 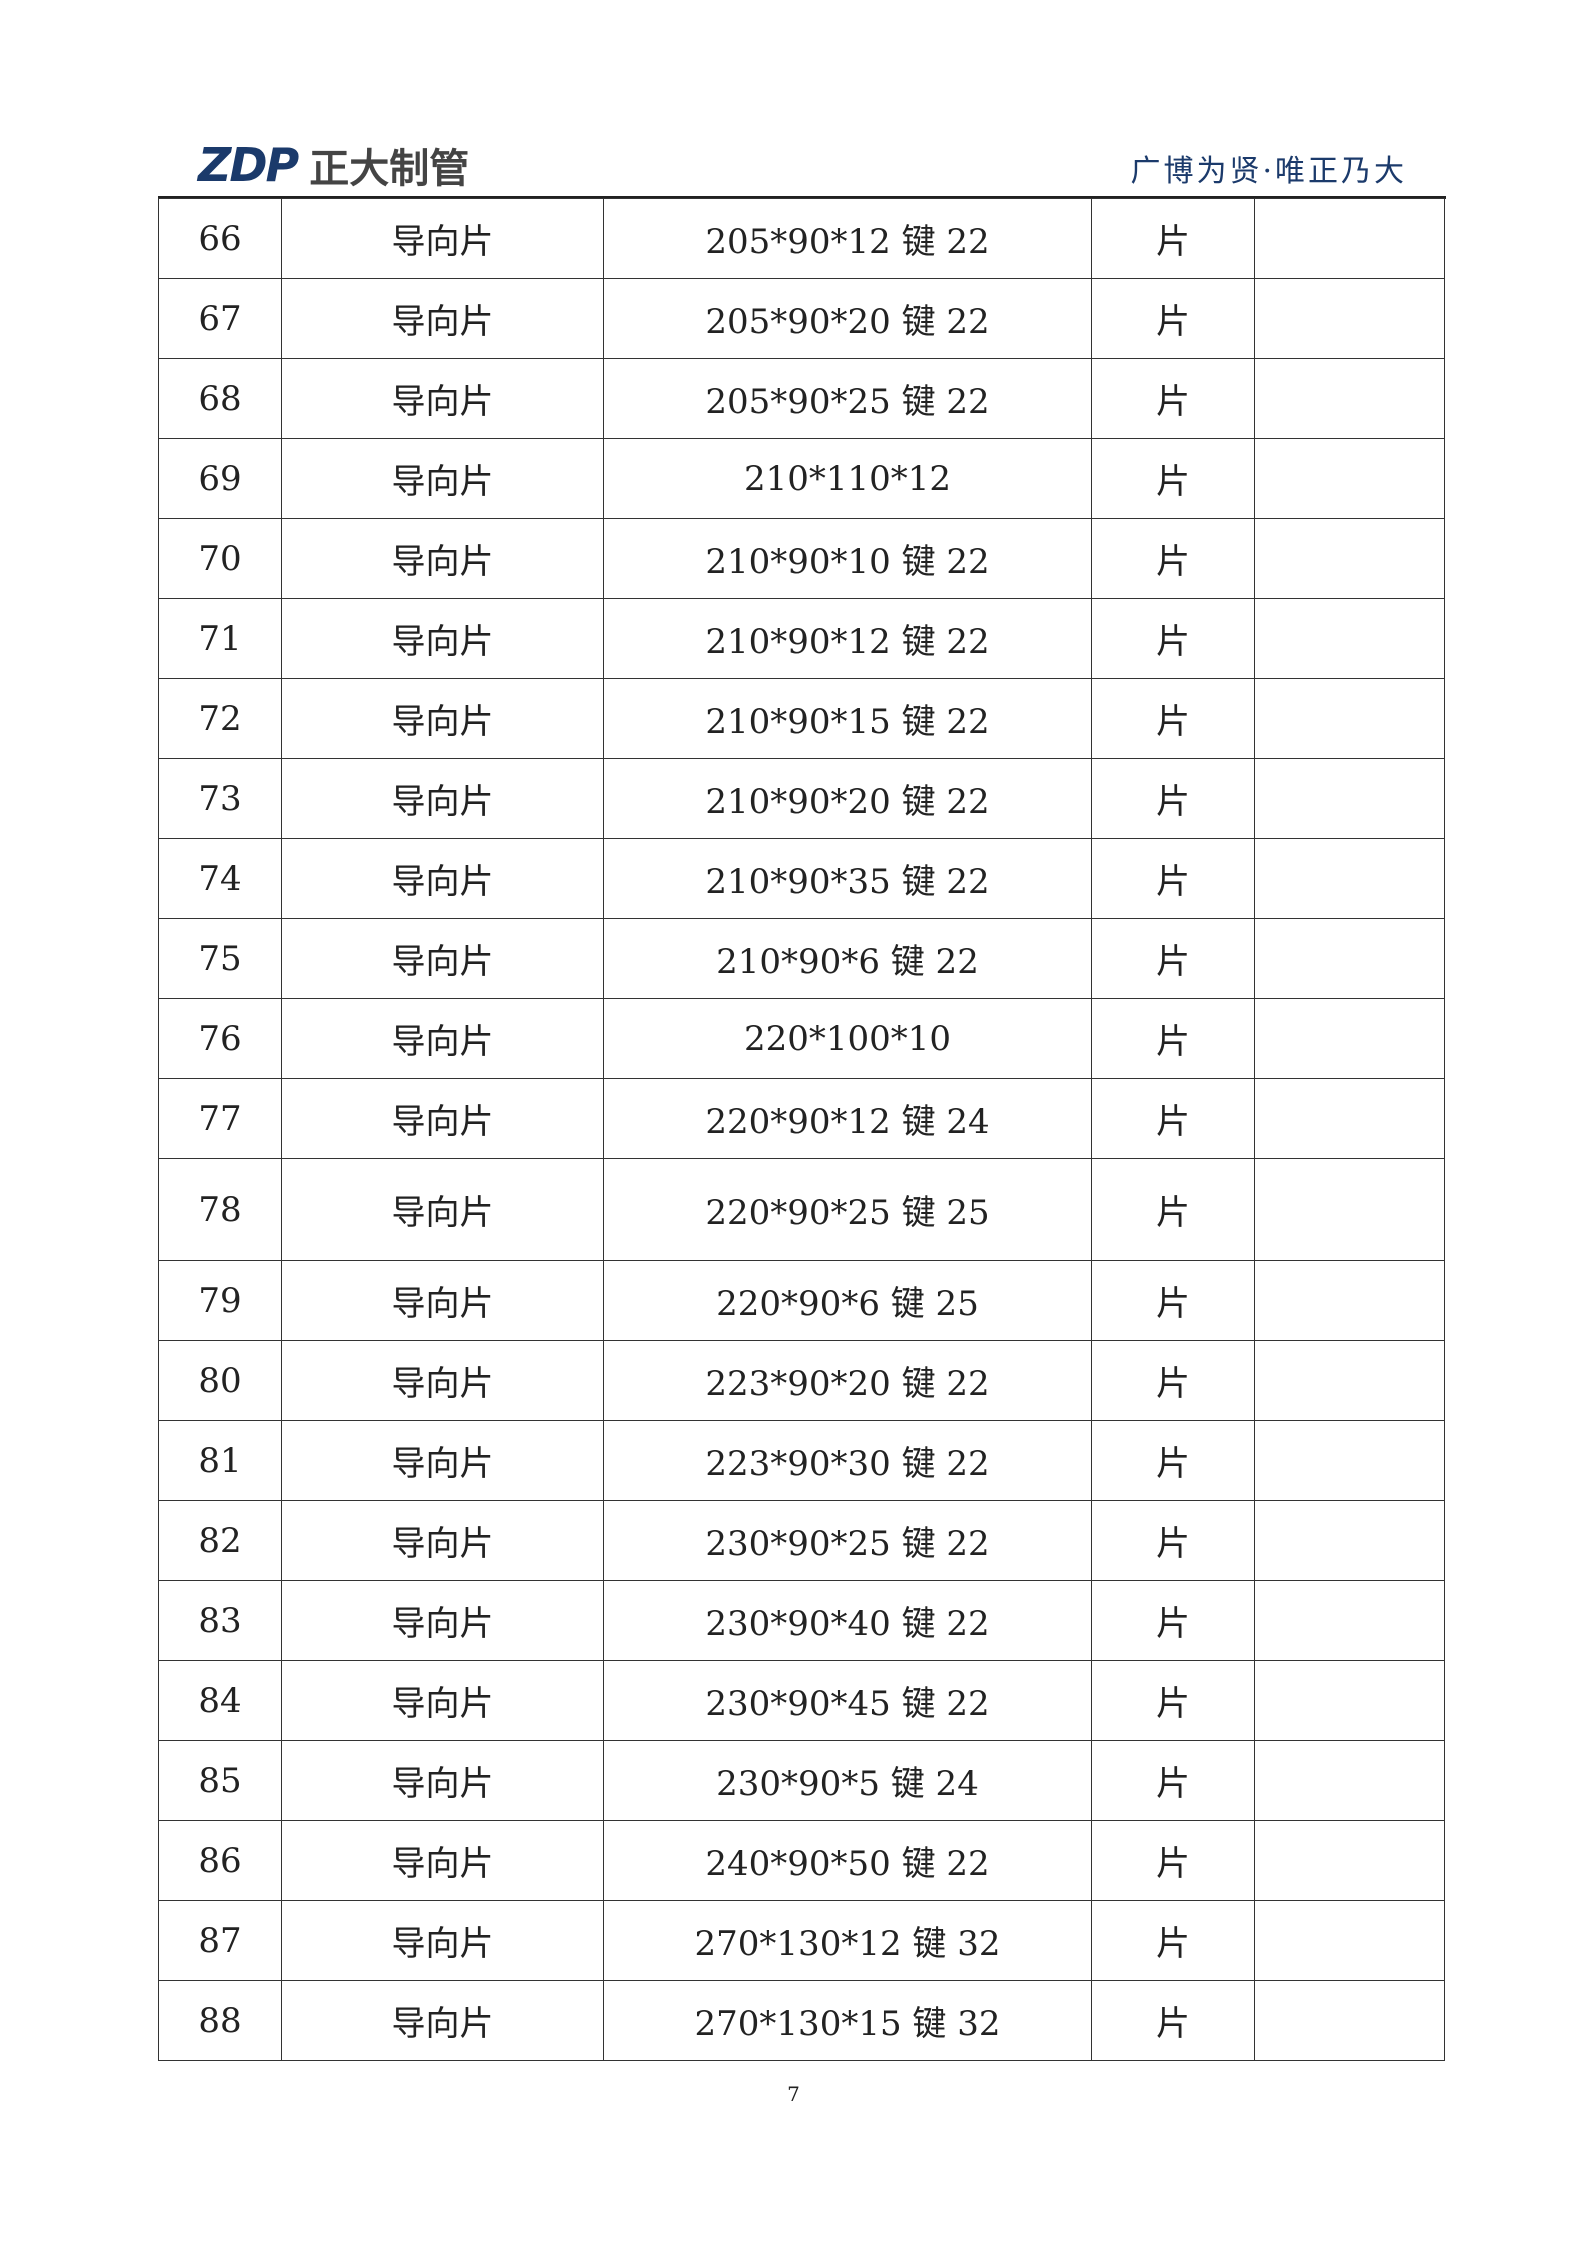 I want to click on cell-spec: 210*90*20 键 22, so click(x=847, y=798).